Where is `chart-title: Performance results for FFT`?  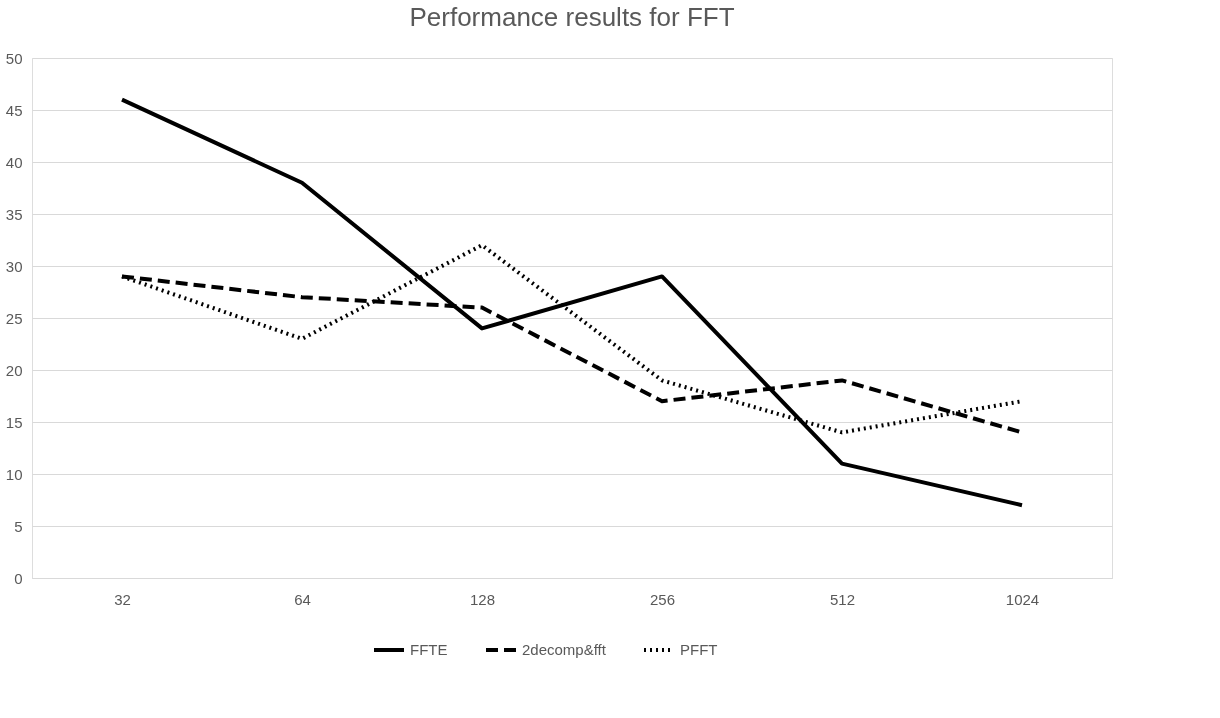
chart-title: Performance results for FFT is located at coordinates (572, 17).